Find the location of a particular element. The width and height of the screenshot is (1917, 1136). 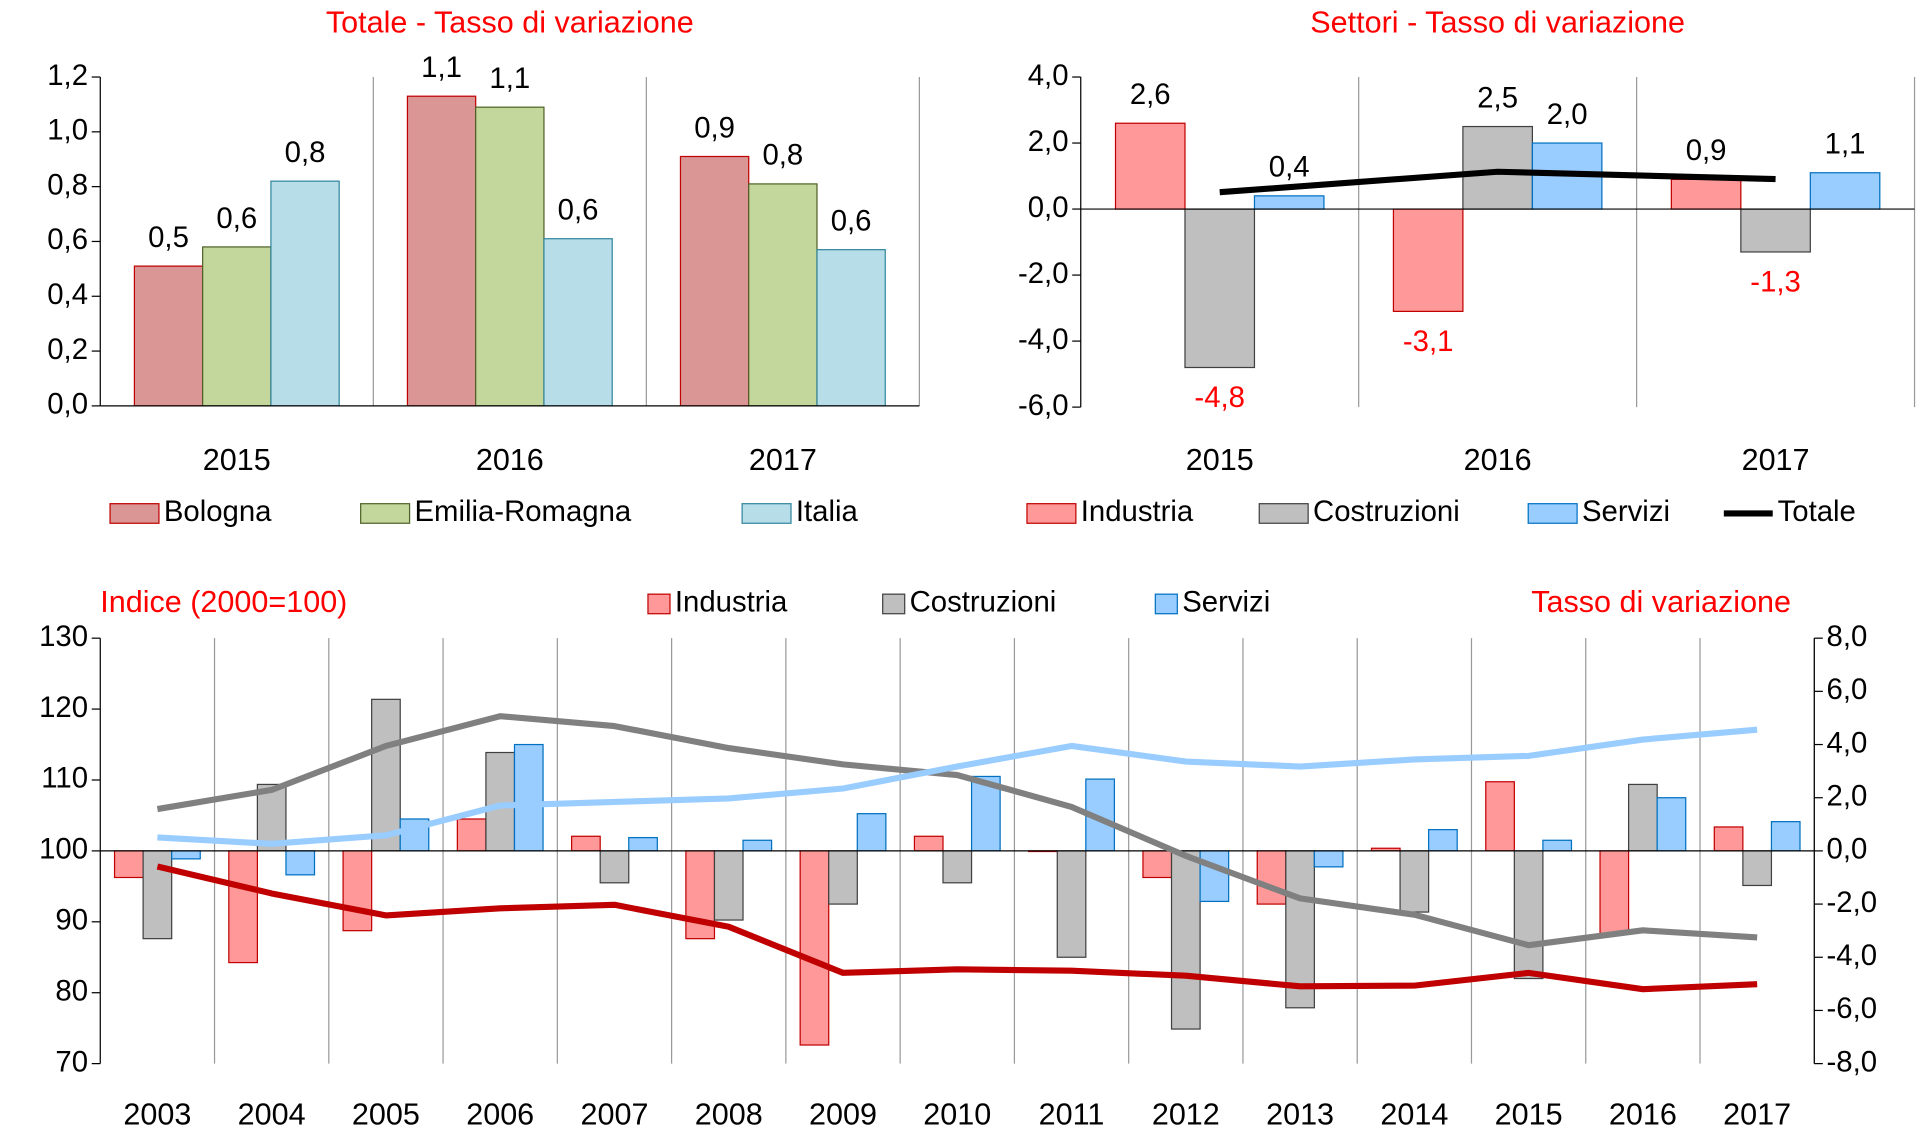

y-tick-label: 130 is located at coordinates (63, 636).